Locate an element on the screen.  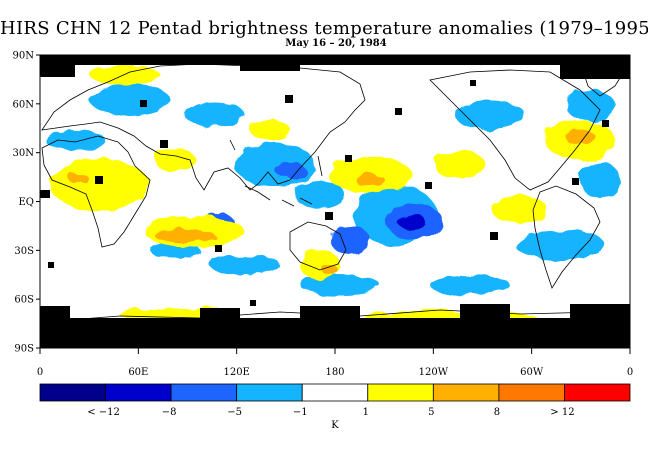
x-tick-label: 60W is located at coordinates (532, 372).